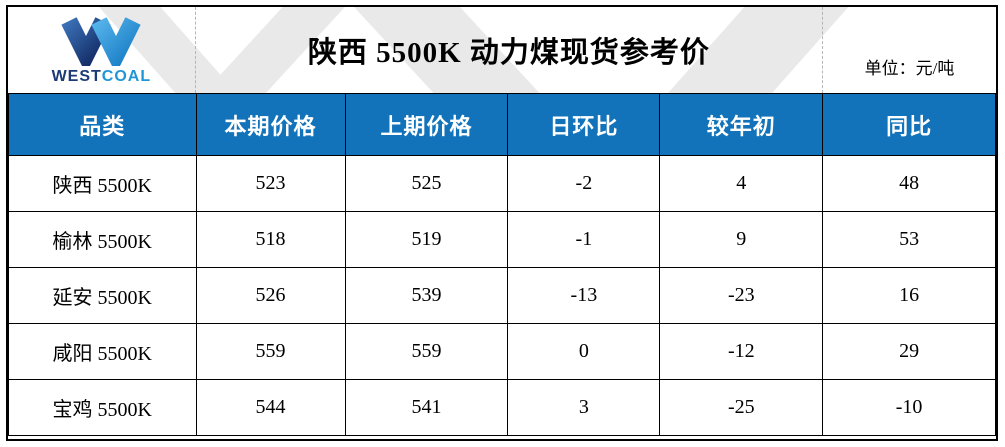 The image size is (1005, 447). I want to click on cell-dod: -2, so click(584, 183).